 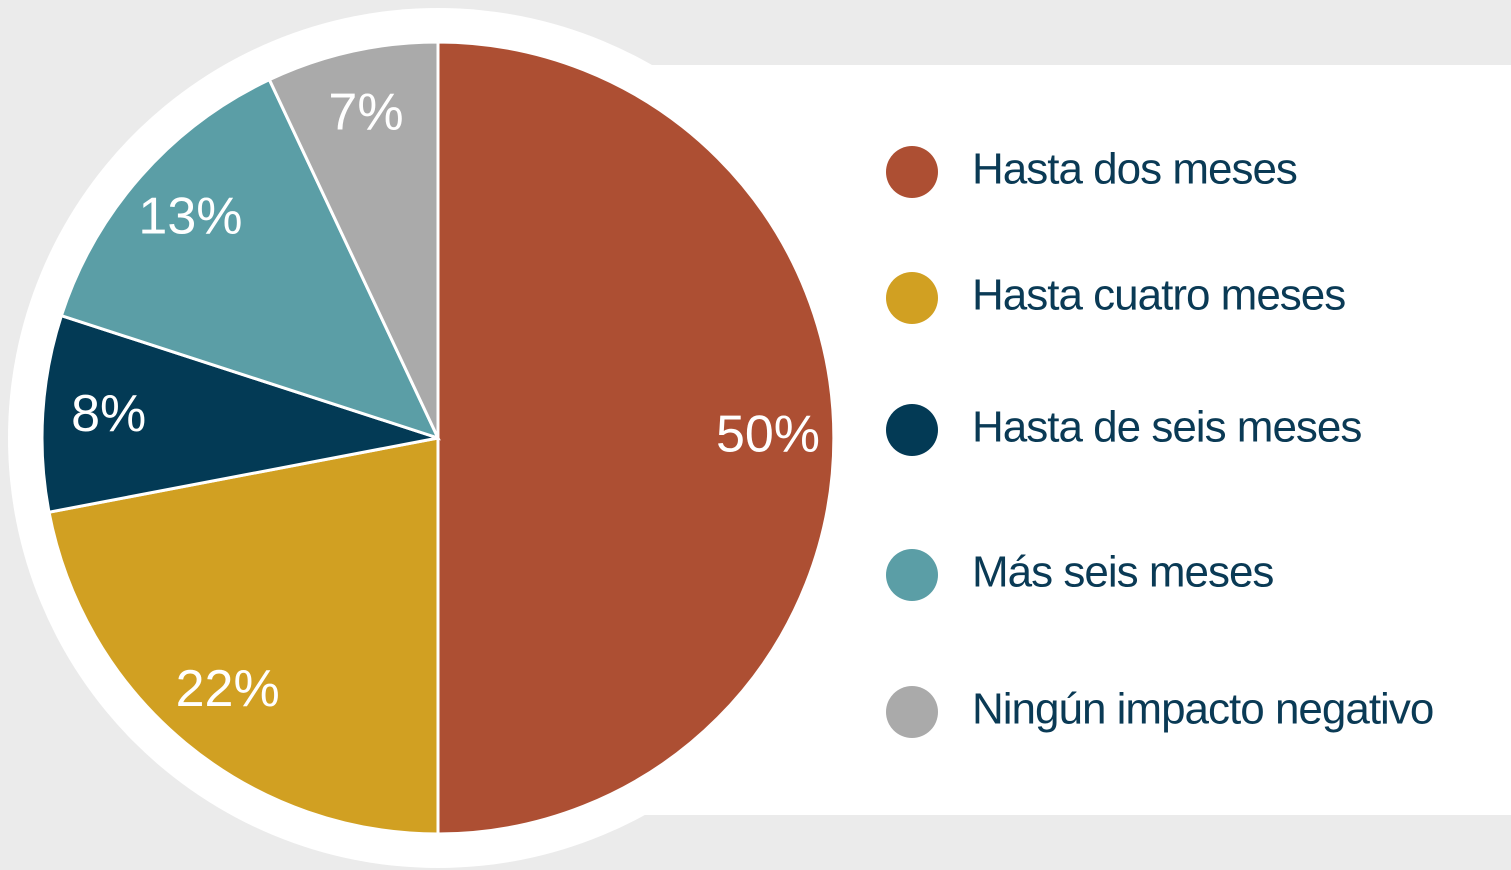 What do you see at coordinates (365, 113) in the screenshot?
I see `value-label: 7%` at bounding box center [365, 113].